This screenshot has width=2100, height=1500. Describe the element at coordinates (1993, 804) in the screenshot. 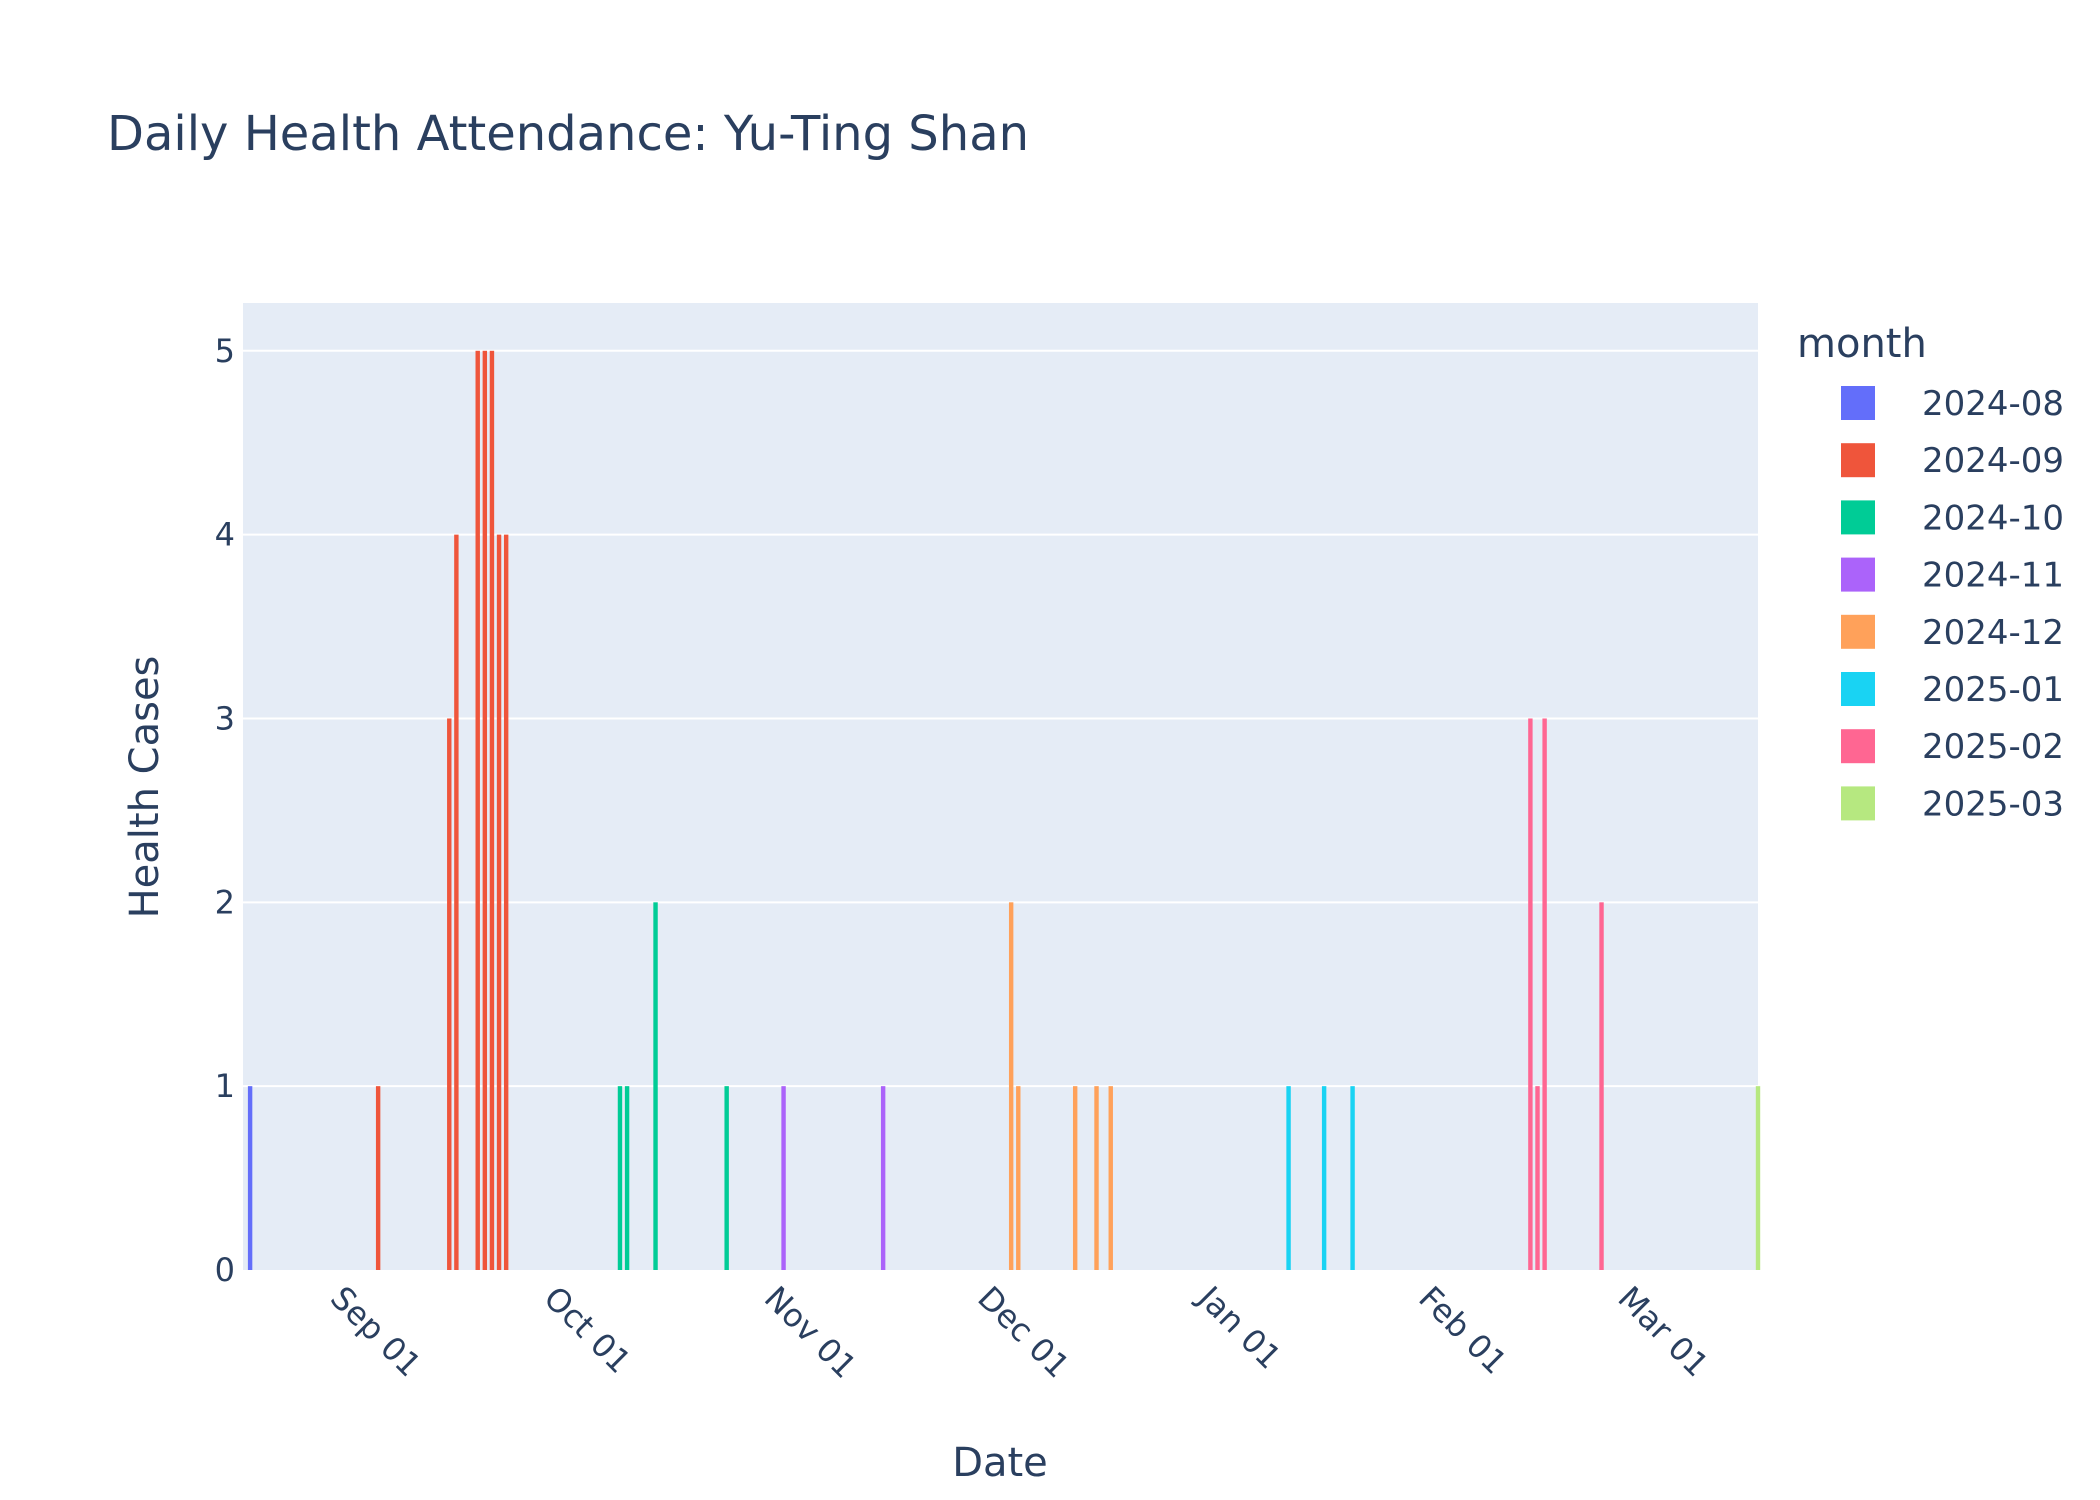

I see `legend-entry: 2025-03` at that location.